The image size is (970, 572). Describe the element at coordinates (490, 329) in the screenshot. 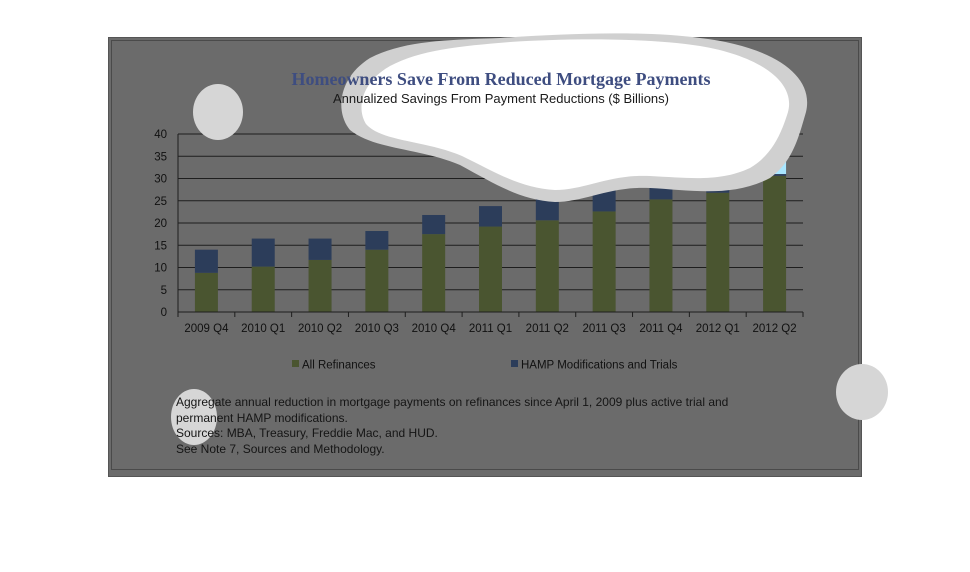

I see `x-tick-label: 2011 Q1` at that location.